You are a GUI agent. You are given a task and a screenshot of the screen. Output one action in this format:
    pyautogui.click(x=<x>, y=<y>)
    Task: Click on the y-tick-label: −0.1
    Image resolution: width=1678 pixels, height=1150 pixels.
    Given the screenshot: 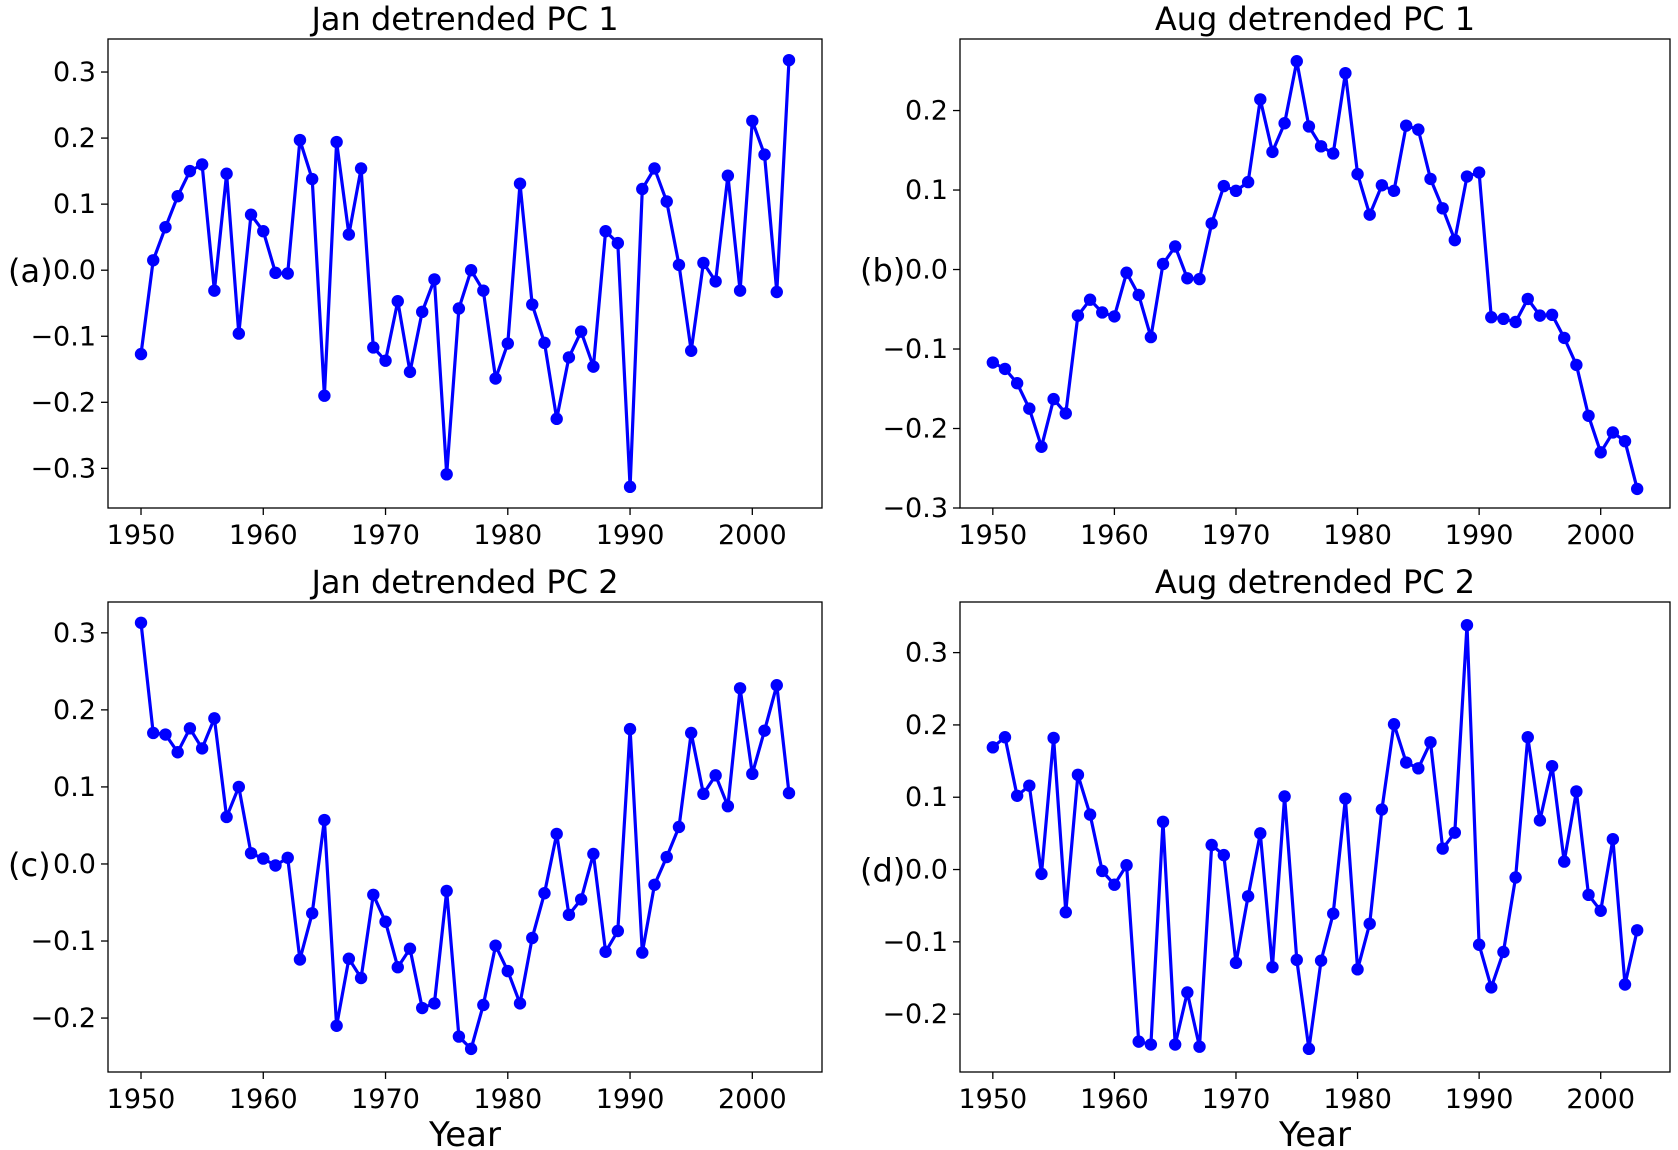 What is the action you would take?
    pyautogui.click(x=915, y=349)
    